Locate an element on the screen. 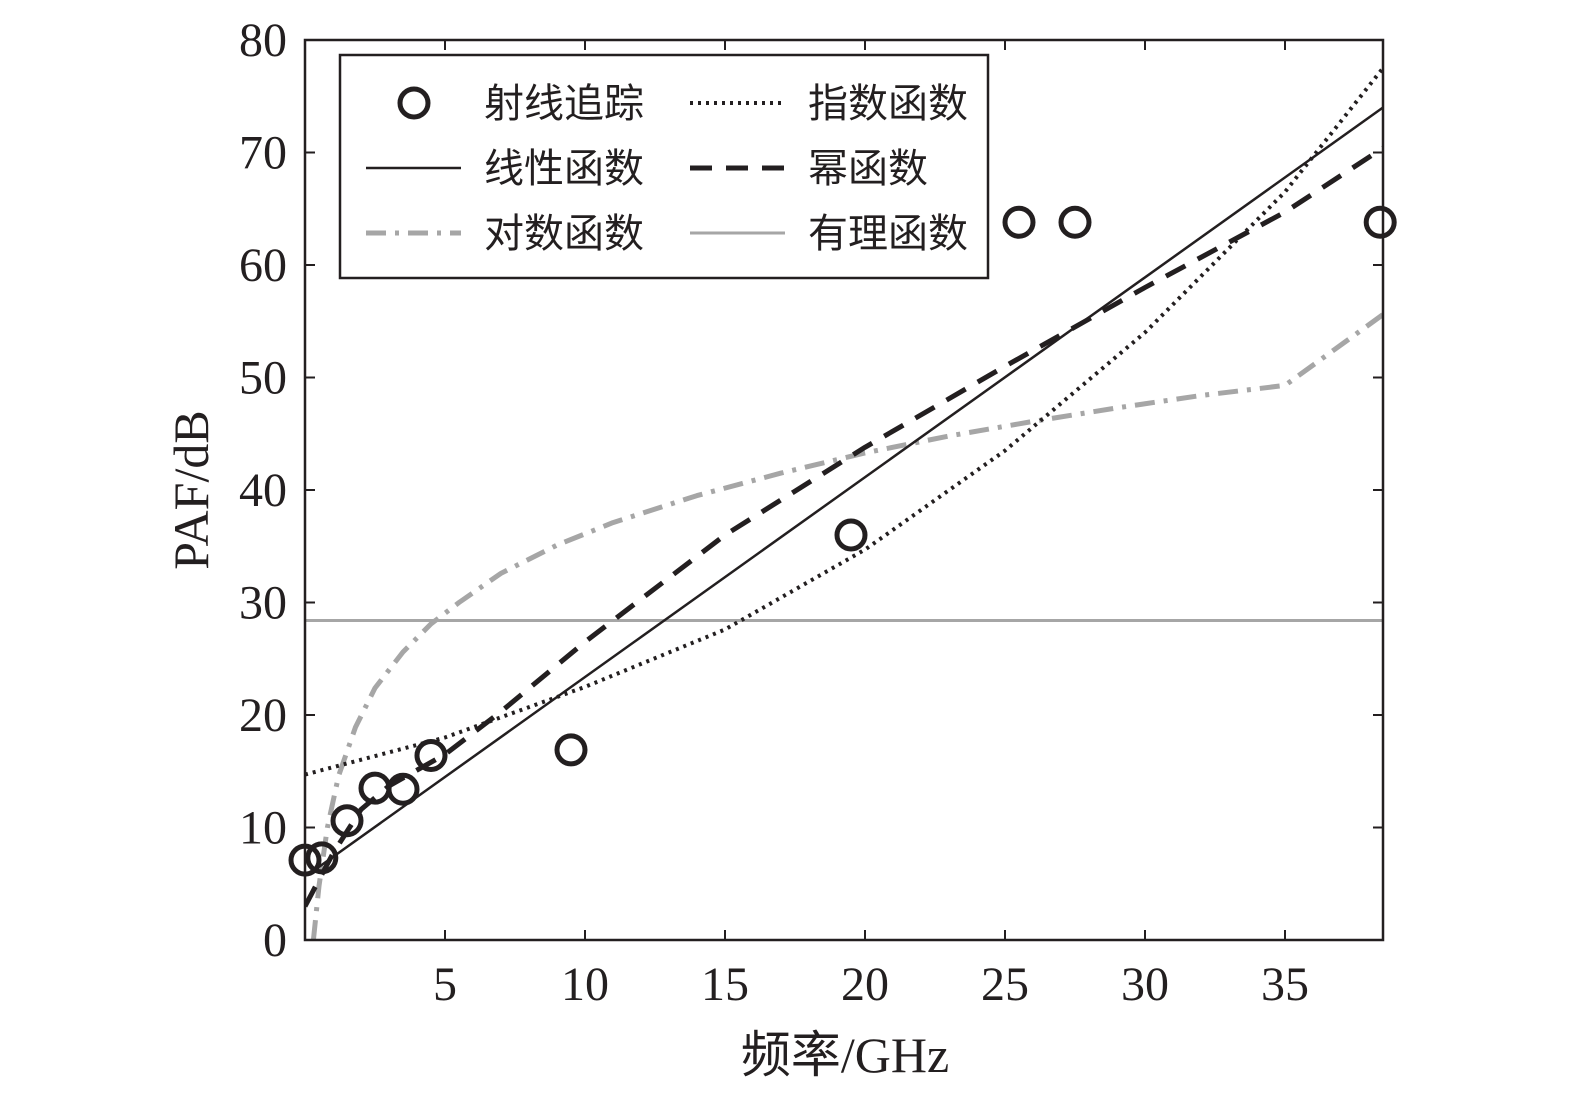 Image resolution: width=1575 pixels, height=1102 pixels. legend-label: 对数函数 is located at coordinates (564, 233).